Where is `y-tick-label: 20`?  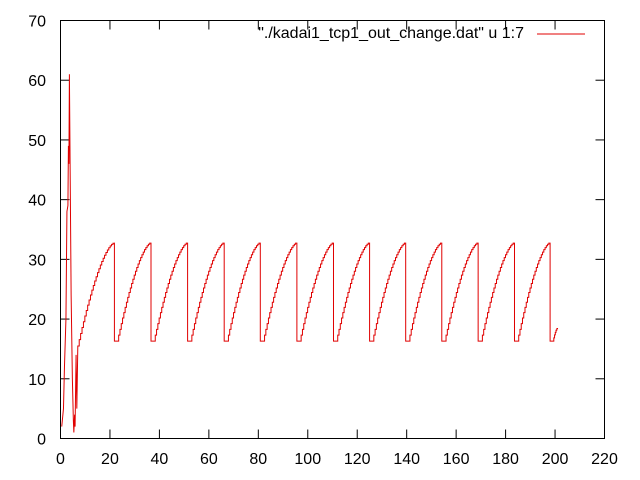
y-tick-label: 20 is located at coordinates (37, 320).